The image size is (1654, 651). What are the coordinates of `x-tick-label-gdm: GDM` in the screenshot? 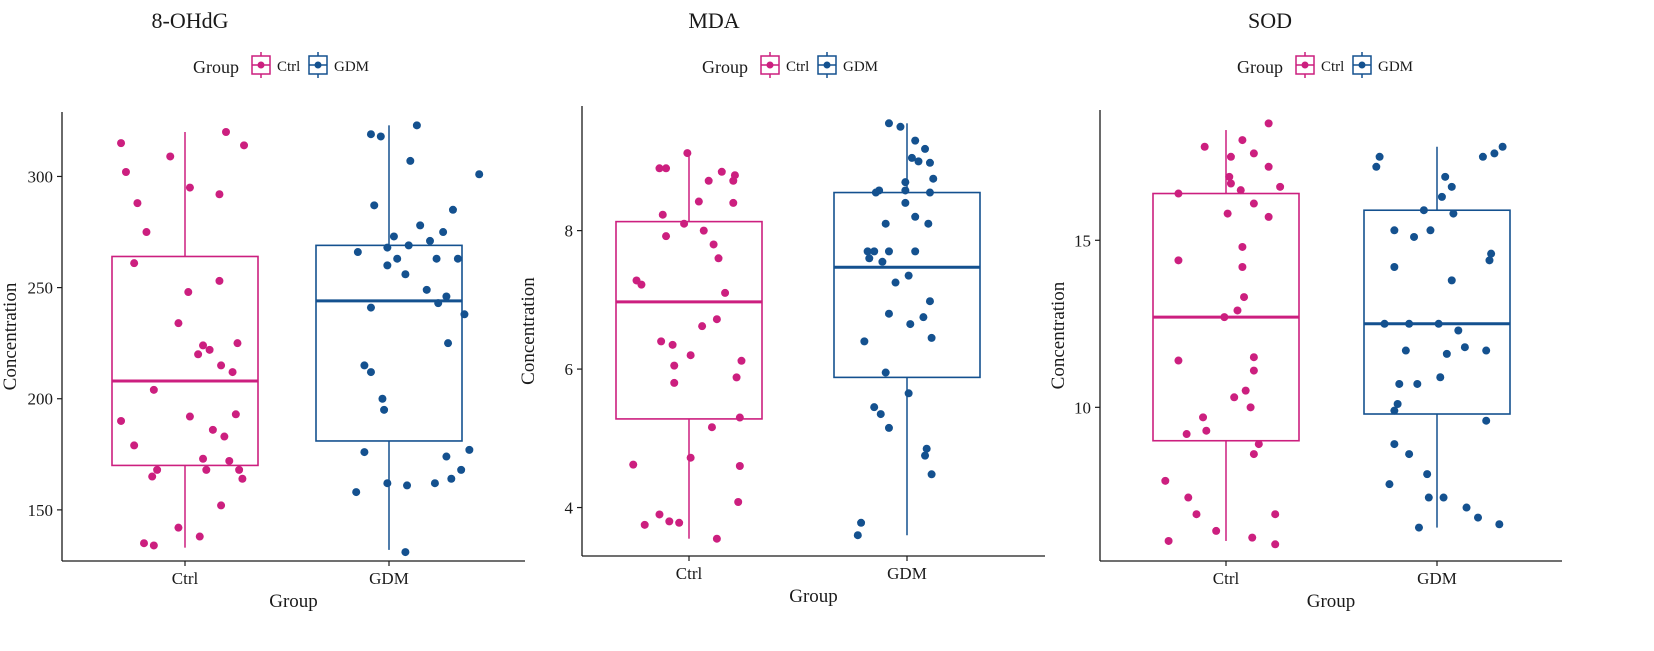 It's located at (1437, 578).